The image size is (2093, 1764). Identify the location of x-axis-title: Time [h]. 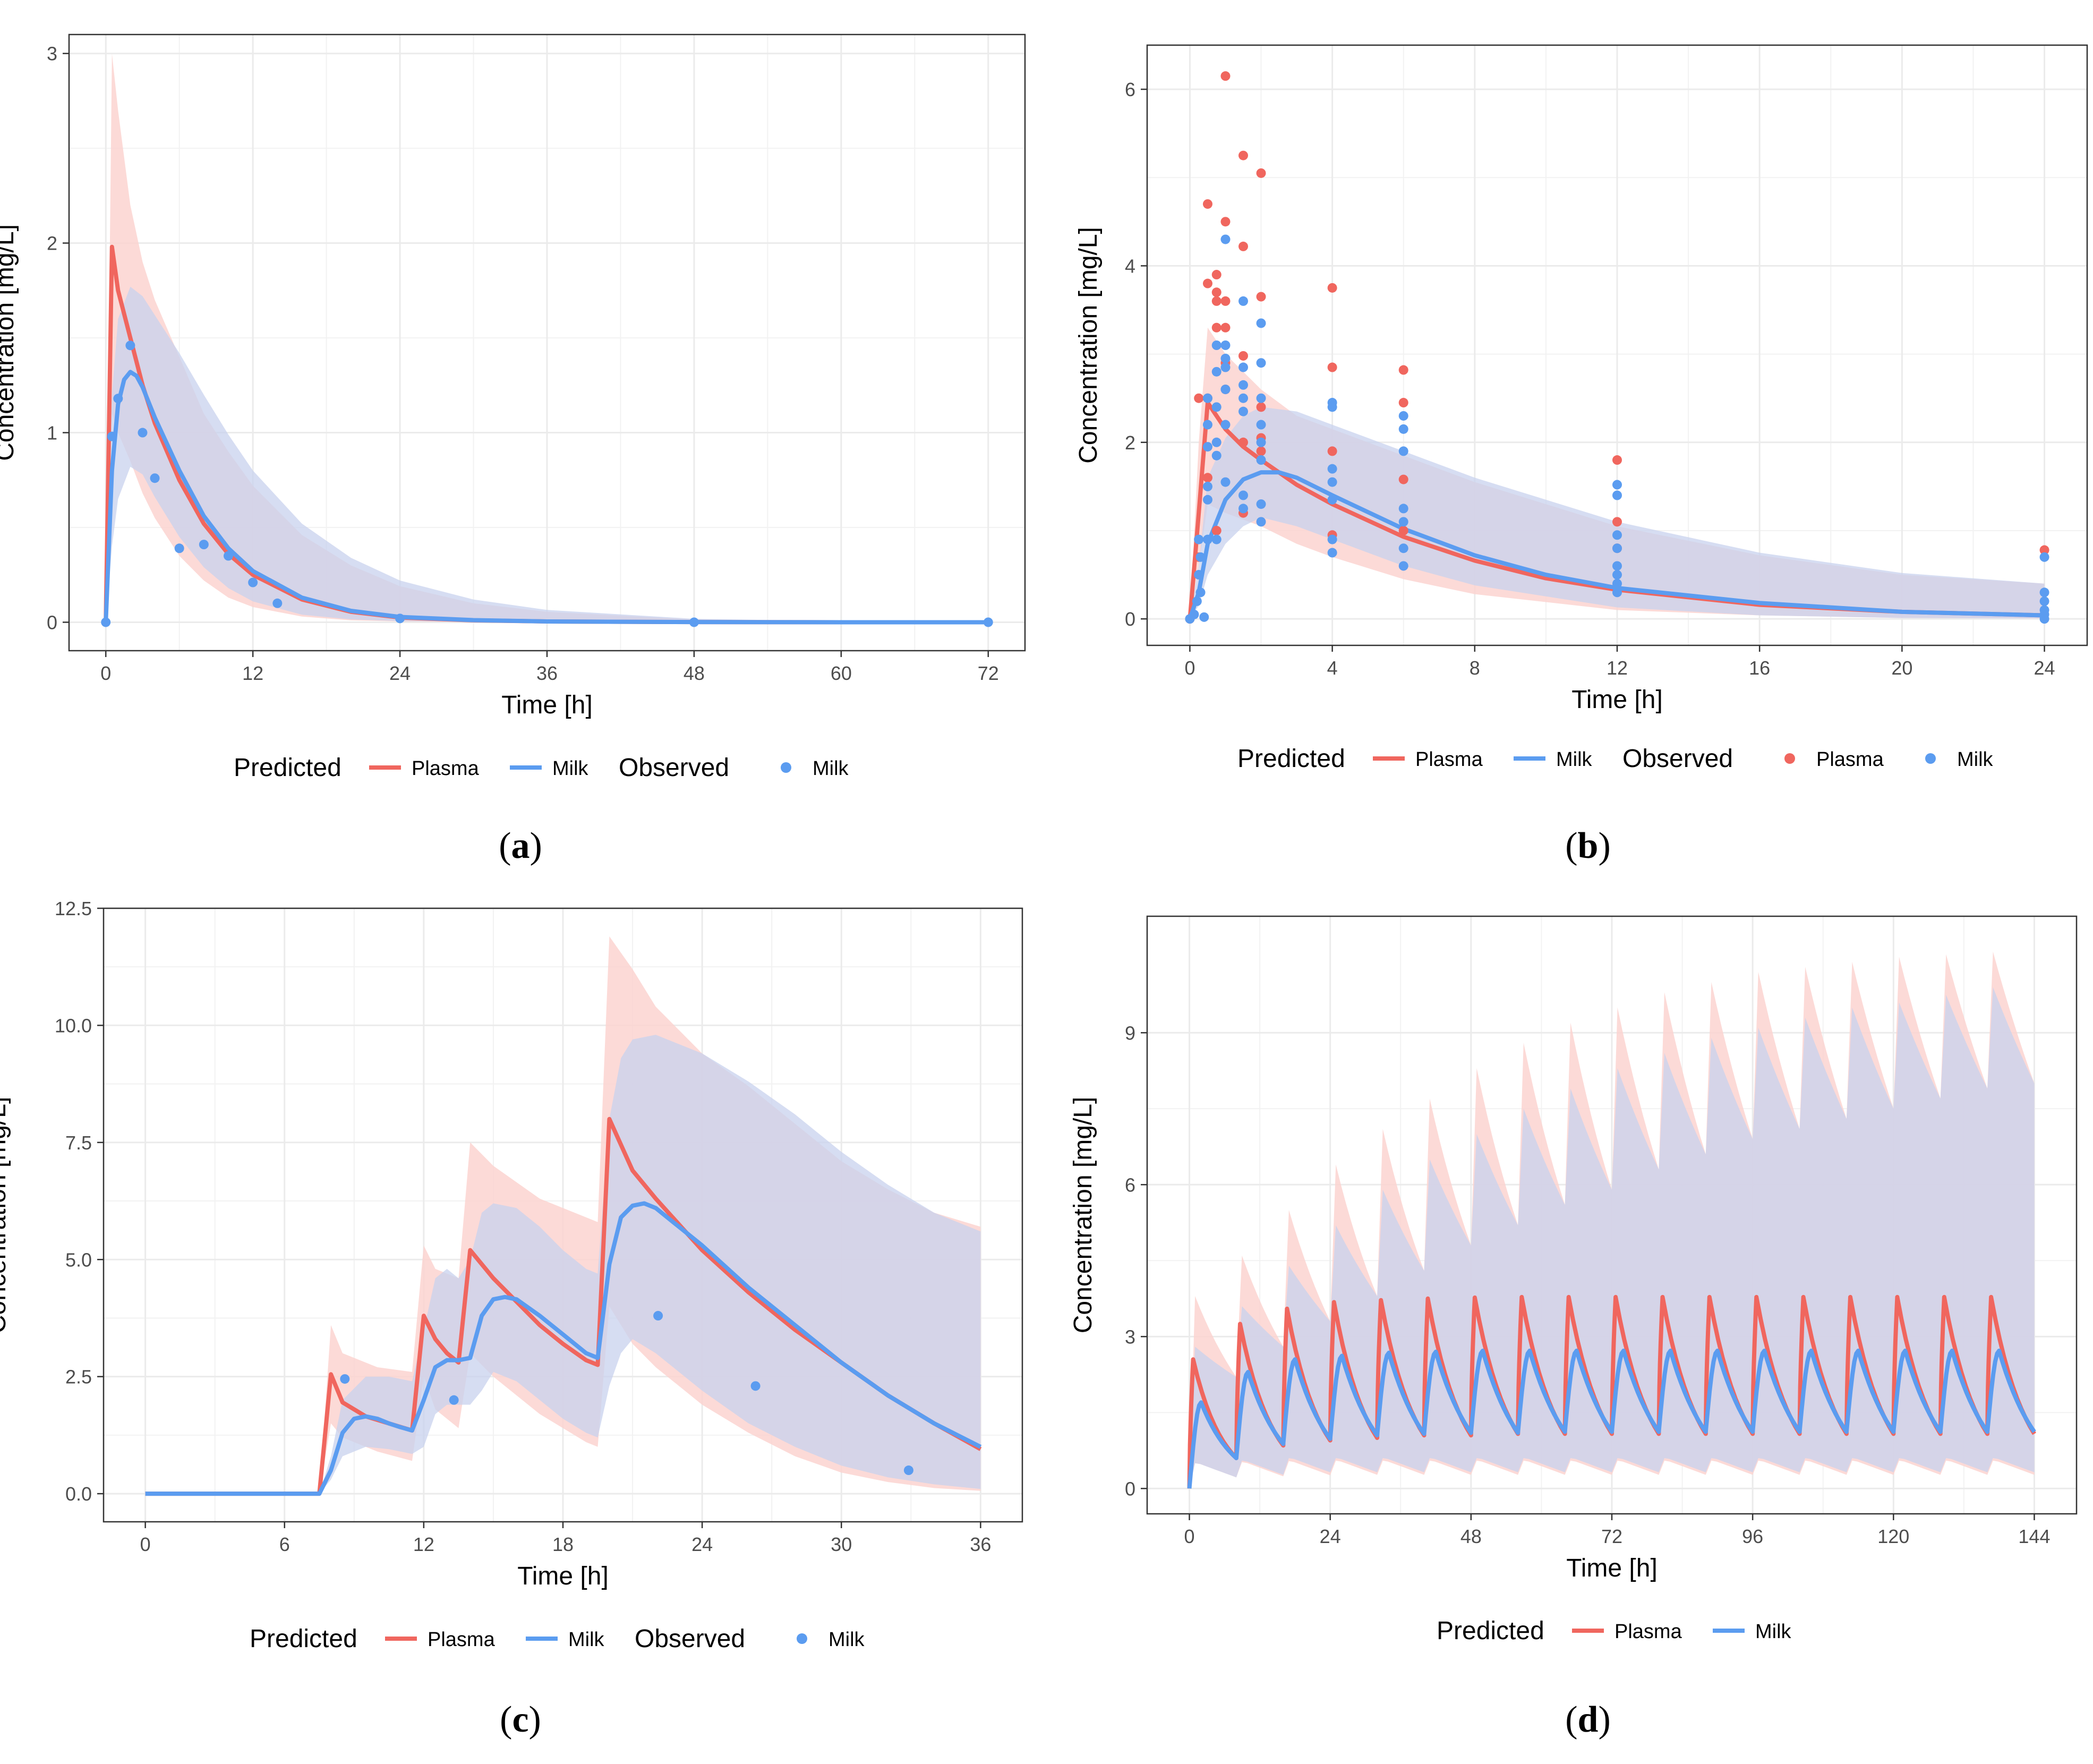
(547, 705).